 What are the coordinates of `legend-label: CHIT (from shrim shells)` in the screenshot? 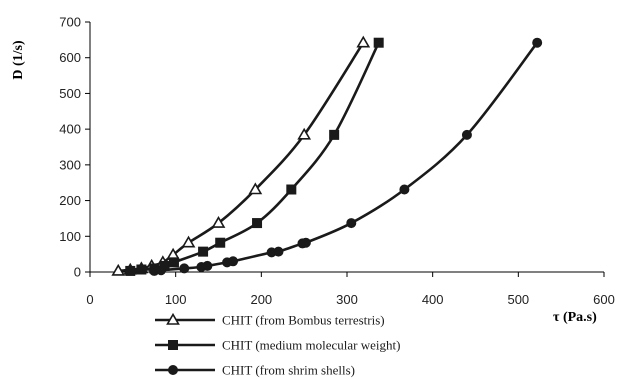 It's located at (288, 370).